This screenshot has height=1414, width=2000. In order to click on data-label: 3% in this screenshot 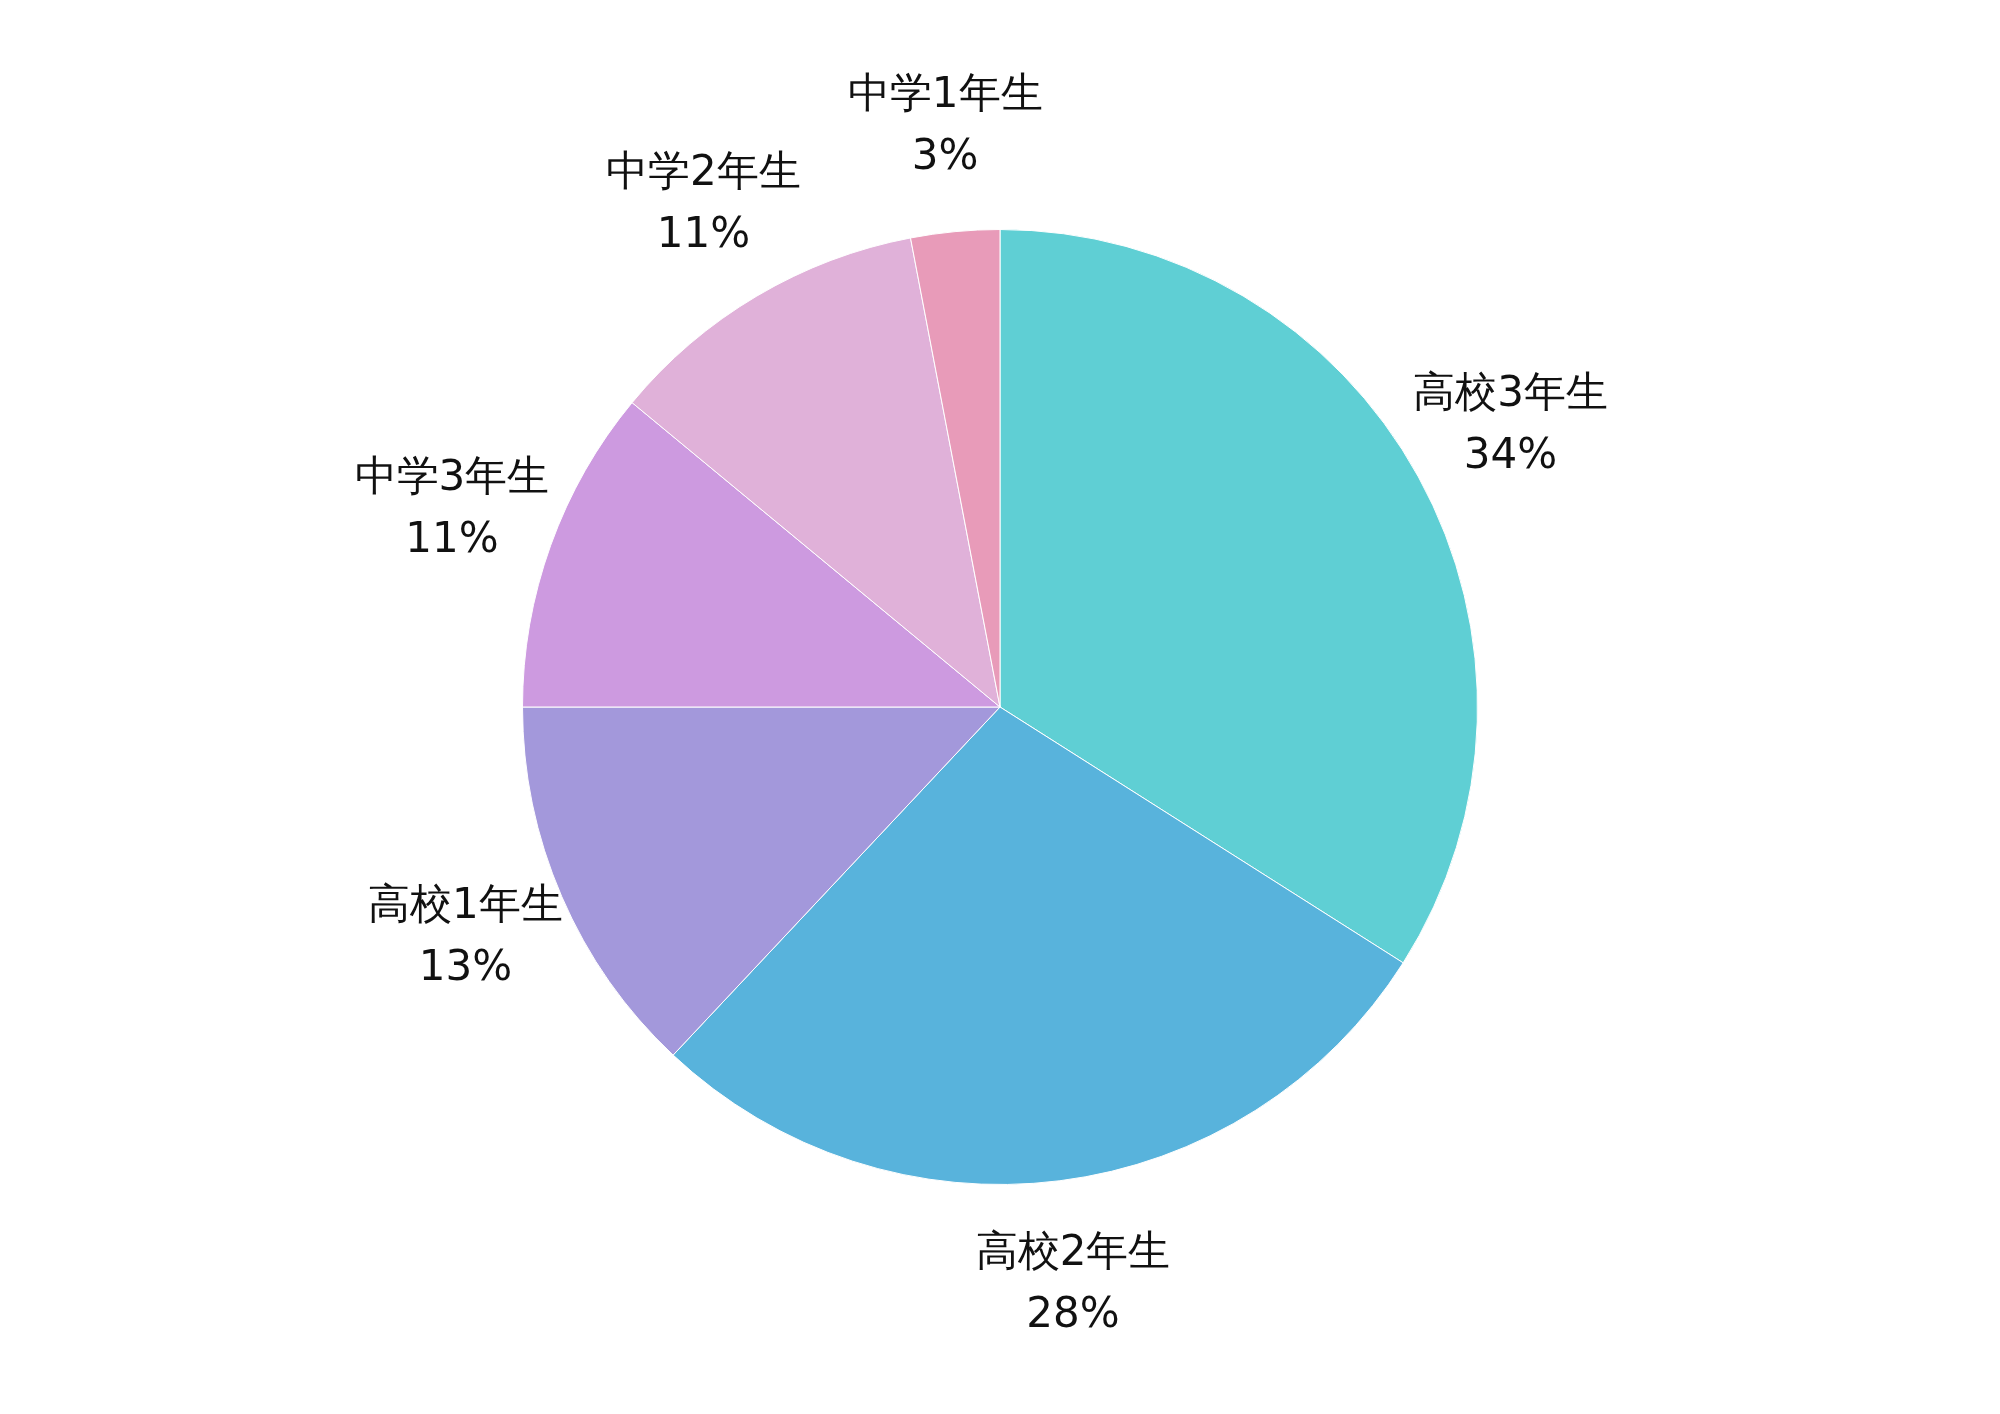, I will do `click(945, 154)`.